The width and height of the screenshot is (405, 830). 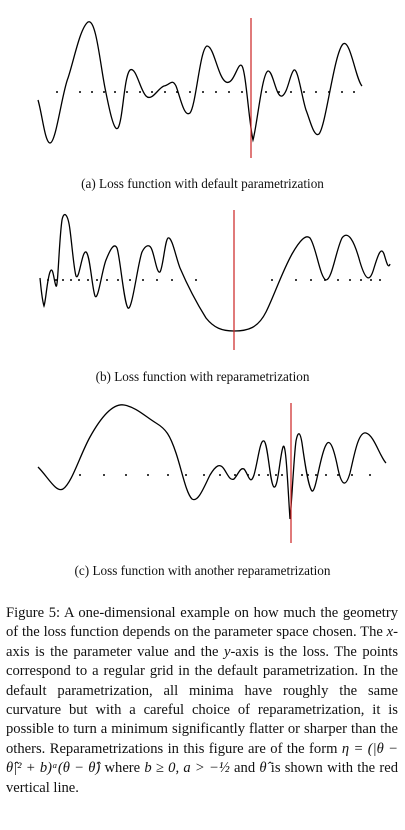 I want to click on plot-a-loss-curve, so click(x=200, y=82).